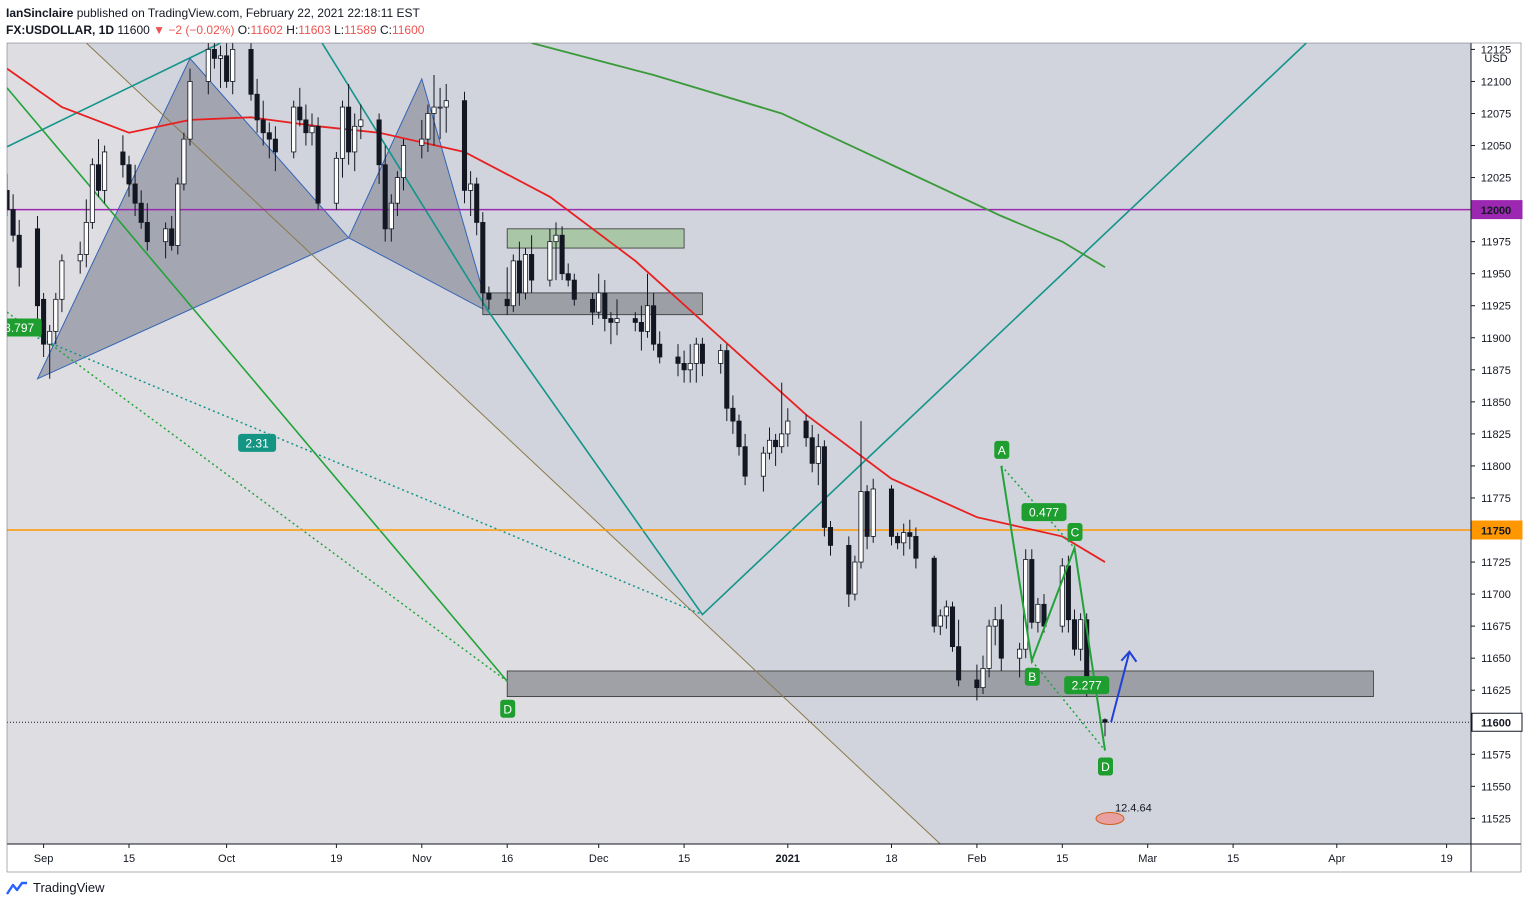 This screenshot has width=1528, height=909. What do you see at coordinates (44, 859) in the screenshot?
I see `time-tick-label: Sep` at bounding box center [44, 859].